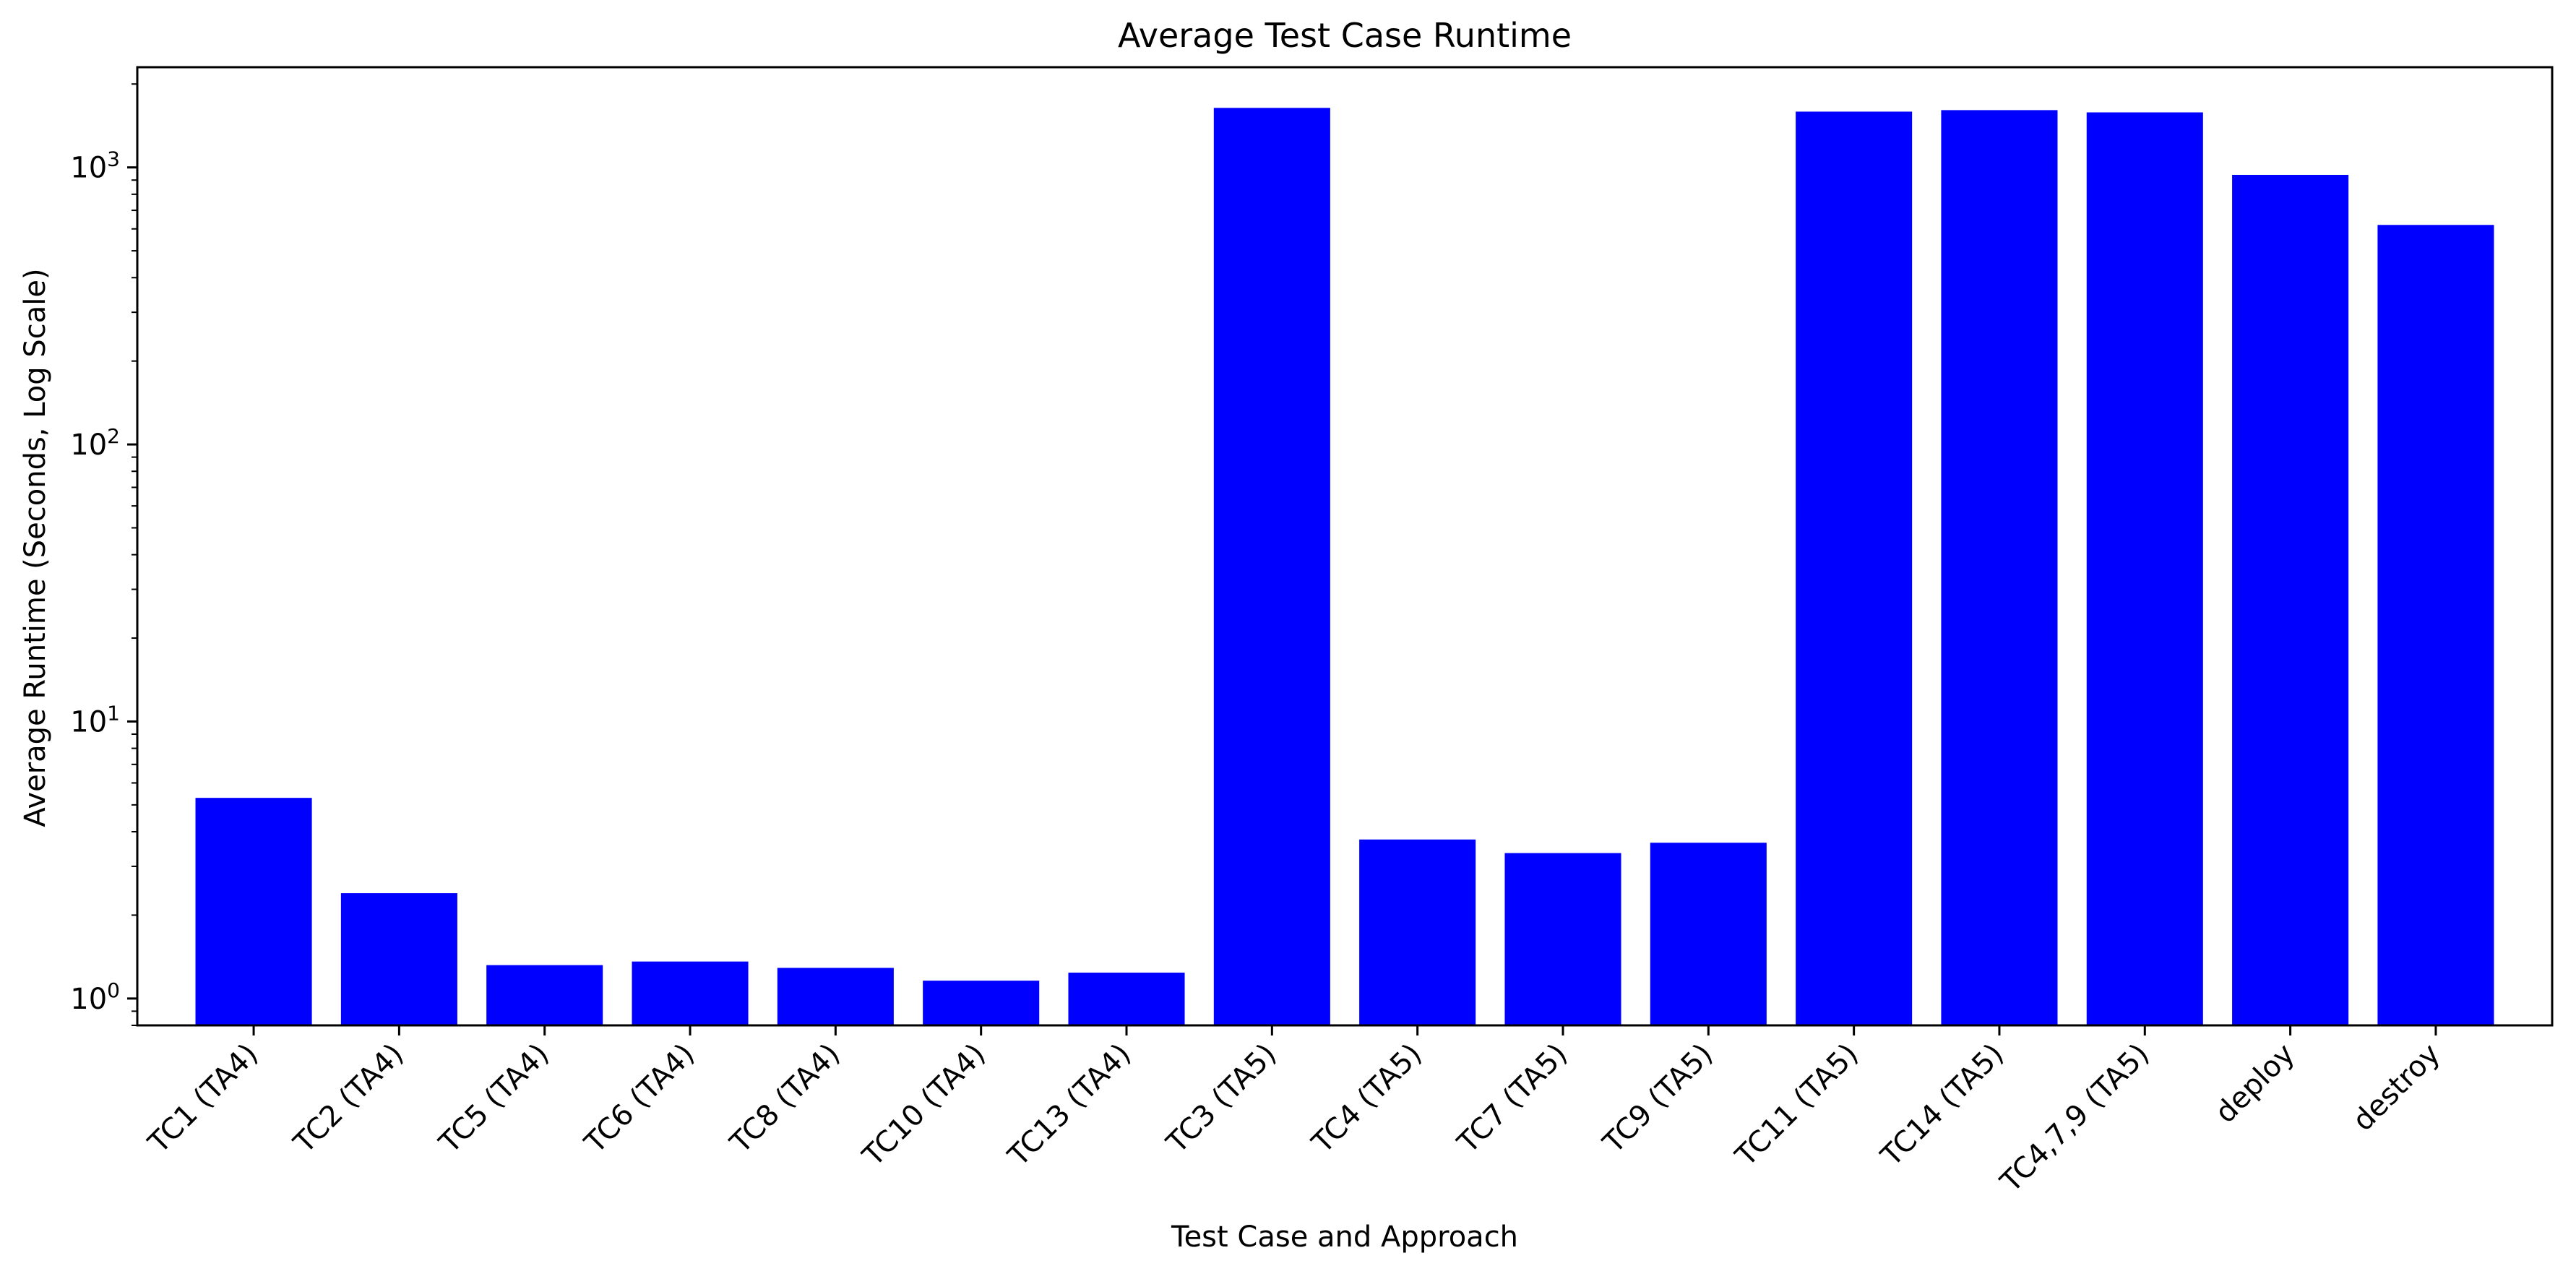 The image size is (2576, 1279). Describe the element at coordinates (95, 997) in the screenshot. I see `y-tick-label: 10⁰` at that location.